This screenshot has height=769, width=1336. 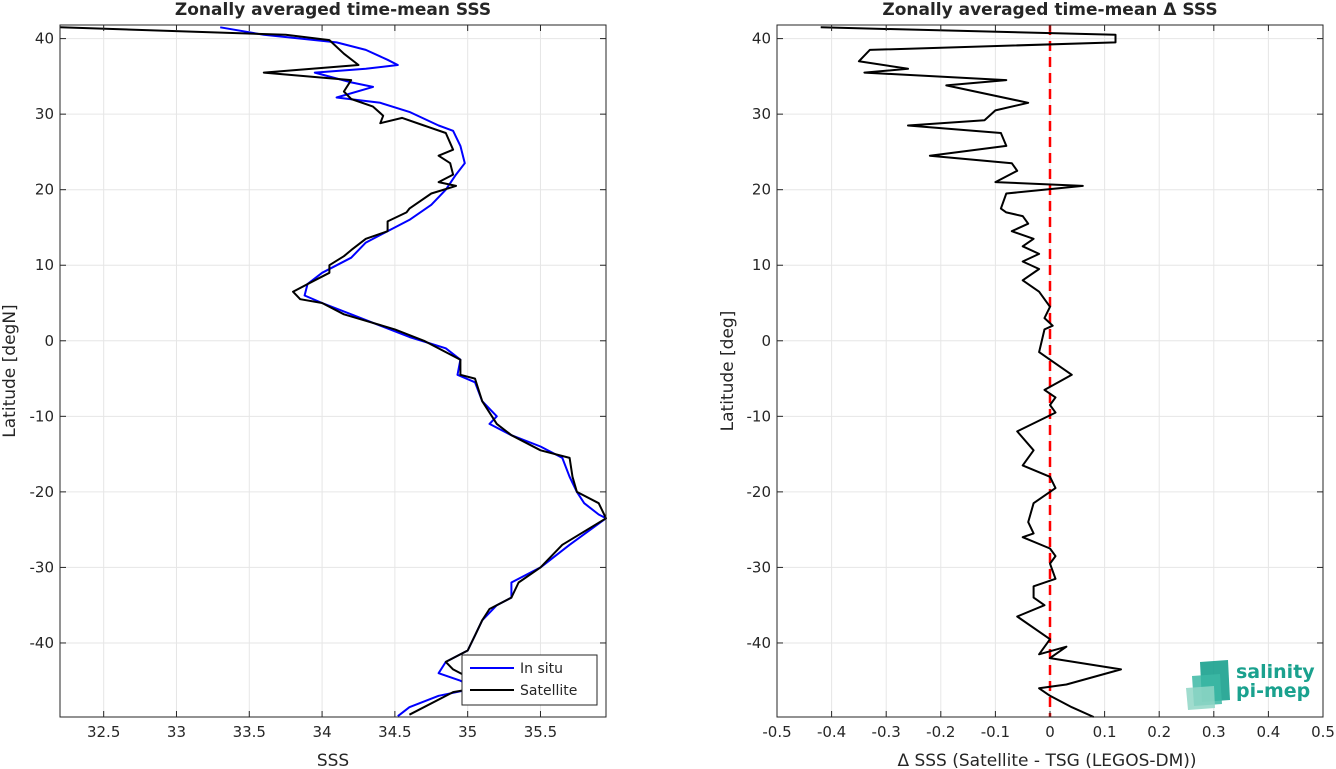 What do you see at coordinates (1268, 732) in the screenshot?
I see `right-xtick-label: 0.4` at bounding box center [1268, 732].